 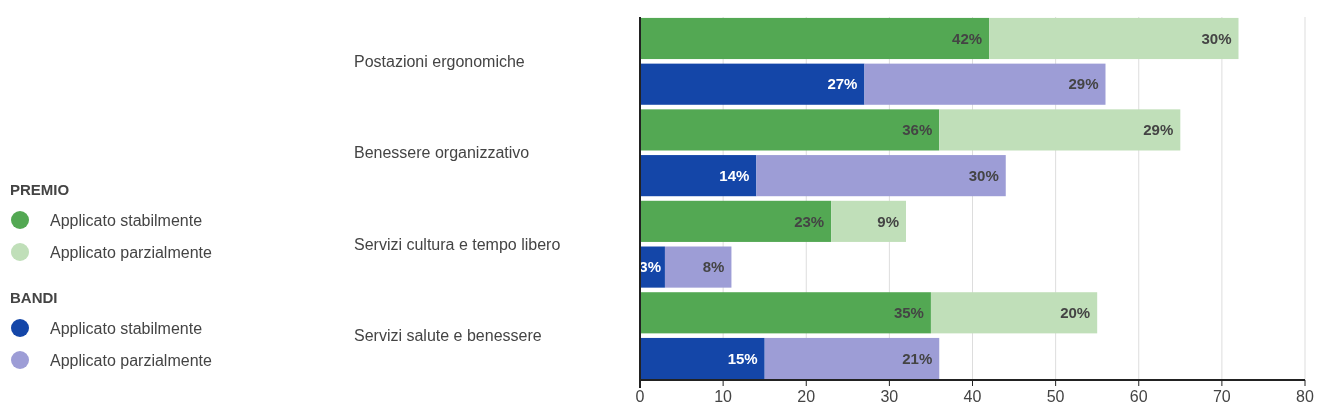 What do you see at coordinates (1055, 396) in the screenshot?
I see `x-tick-label: 50` at bounding box center [1055, 396].